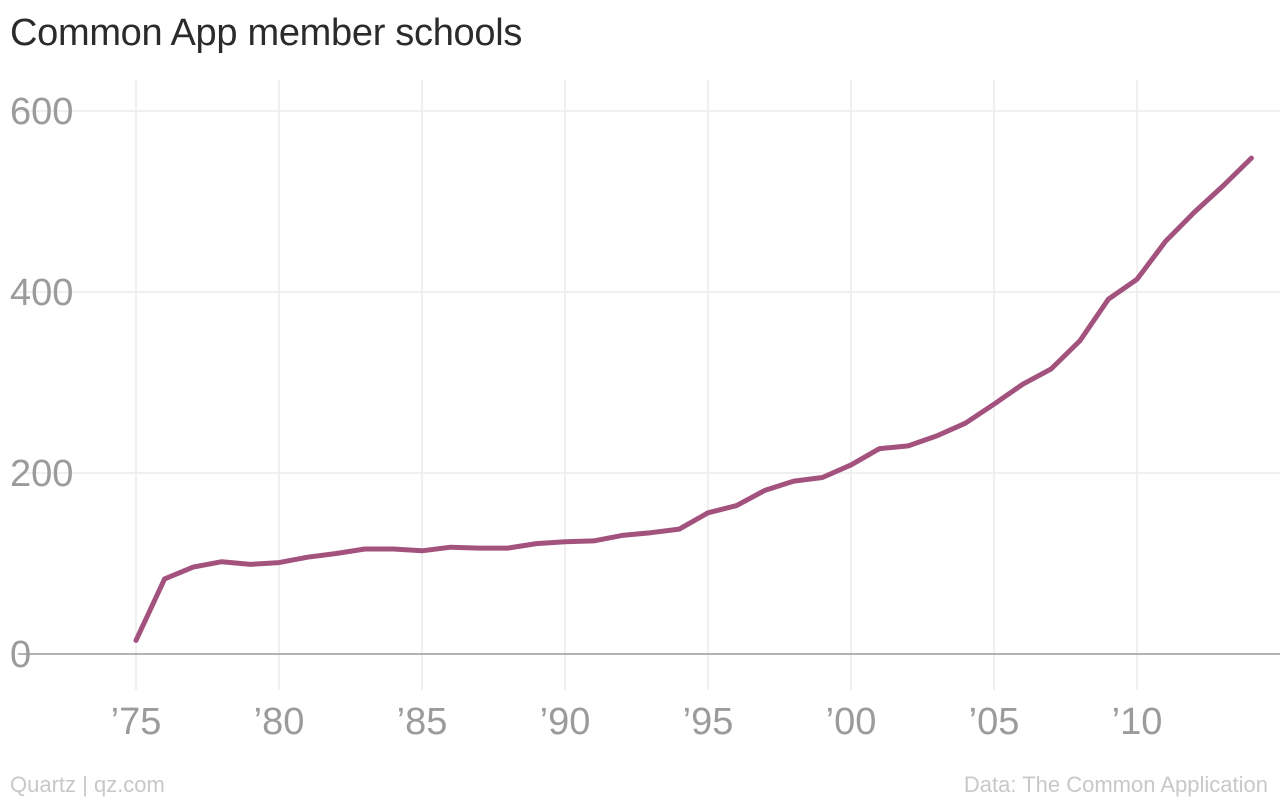 This screenshot has width=1280, height=800. Describe the element at coordinates (87, 784) in the screenshot. I see `footer-credit: Quartz | qz.com` at that location.